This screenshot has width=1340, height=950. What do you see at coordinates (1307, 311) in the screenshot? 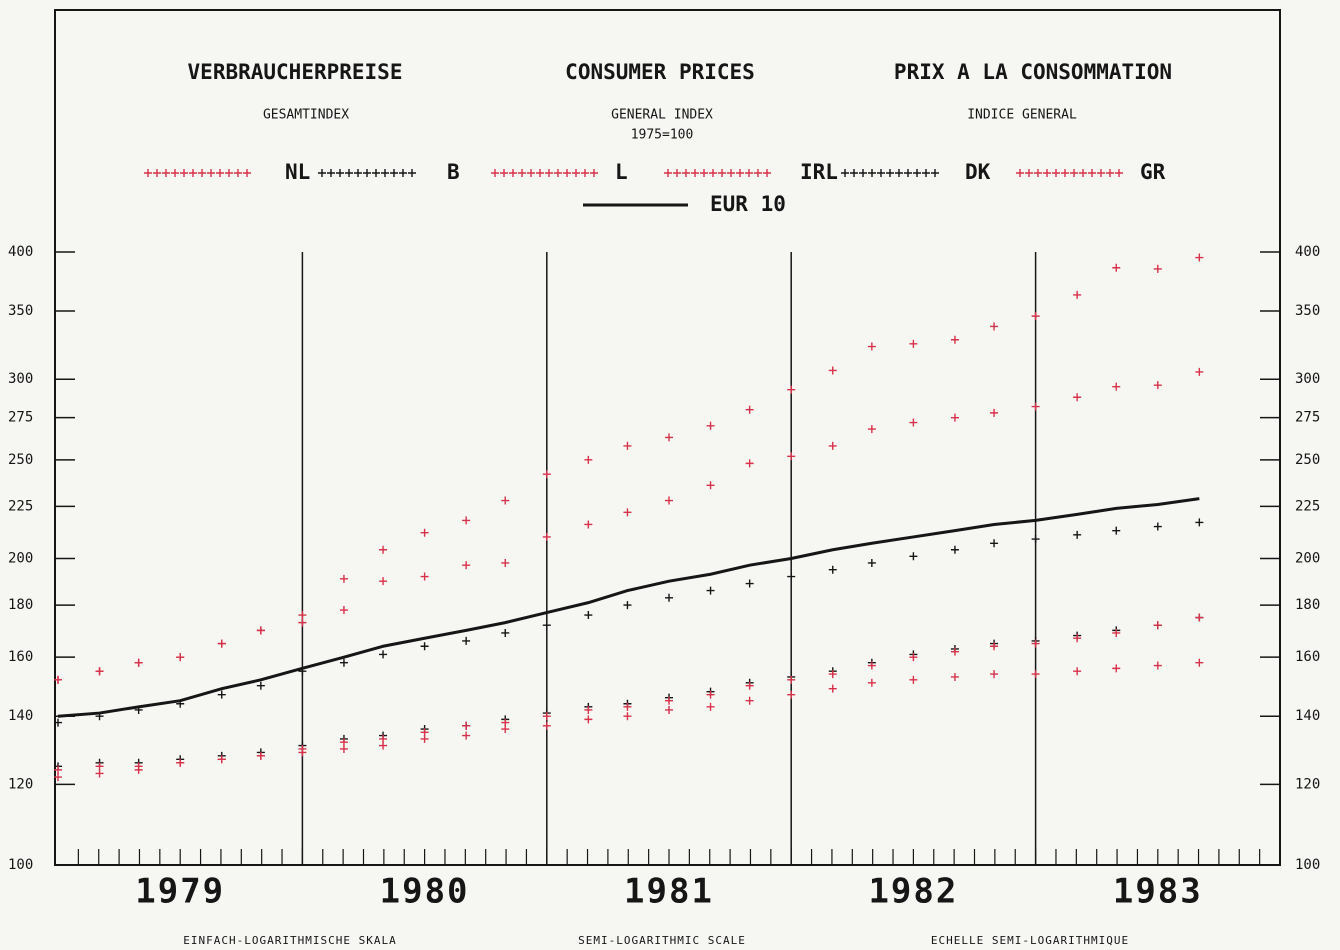
I see `y-tick-label-right: 350` at bounding box center [1307, 311].